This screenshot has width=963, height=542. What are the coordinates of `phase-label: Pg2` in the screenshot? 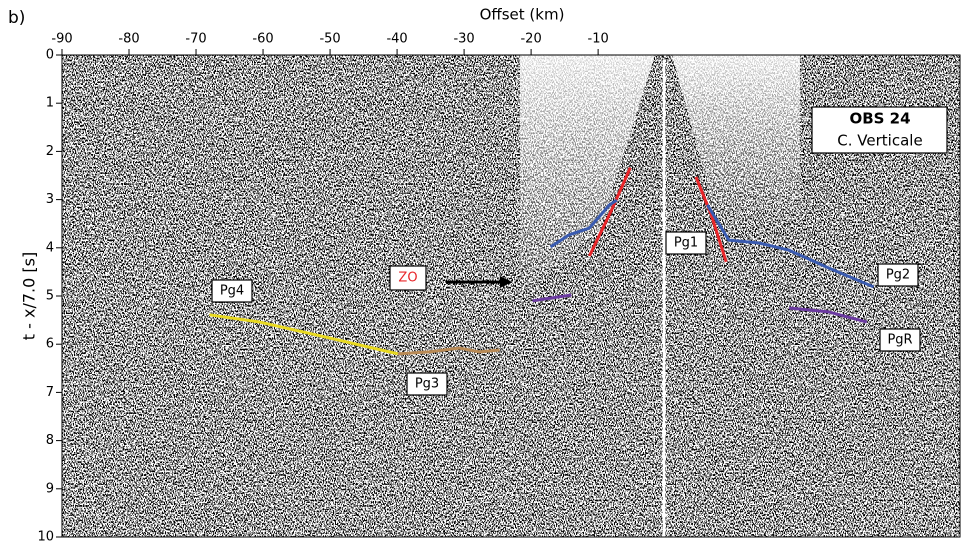 It's located at (898, 275).